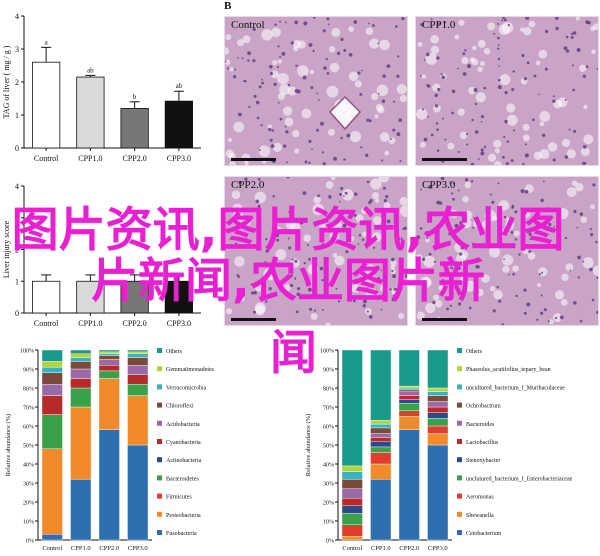  What do you see at coordinates (483, 461) in the screenshot?
I see `legend-label: Stenoxybacter` at bounding box center [483, 461].